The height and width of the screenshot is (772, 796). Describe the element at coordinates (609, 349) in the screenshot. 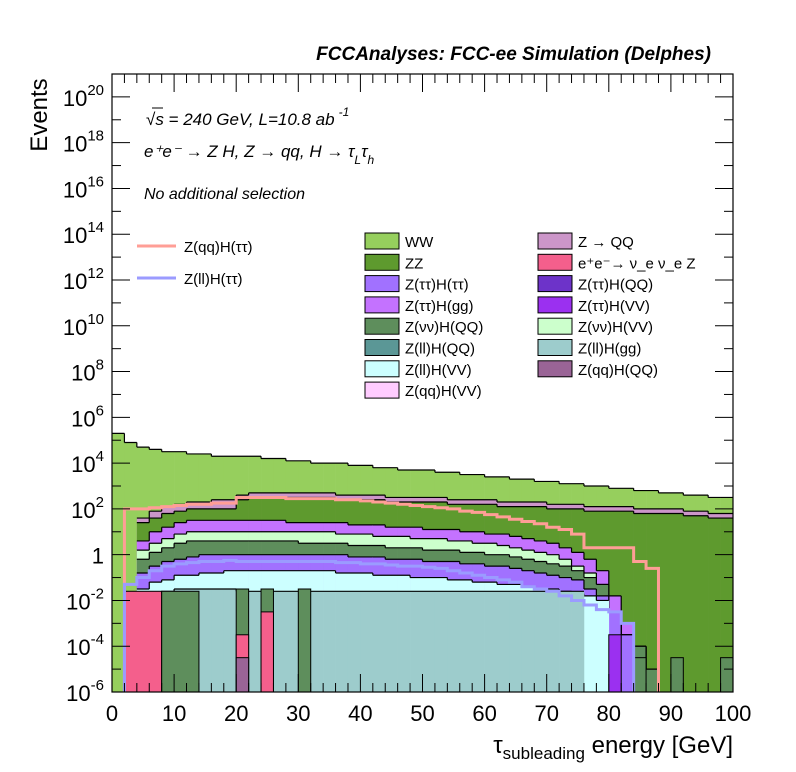

I see `legend-fill-label: Z(ll)H(gg)` at that location.